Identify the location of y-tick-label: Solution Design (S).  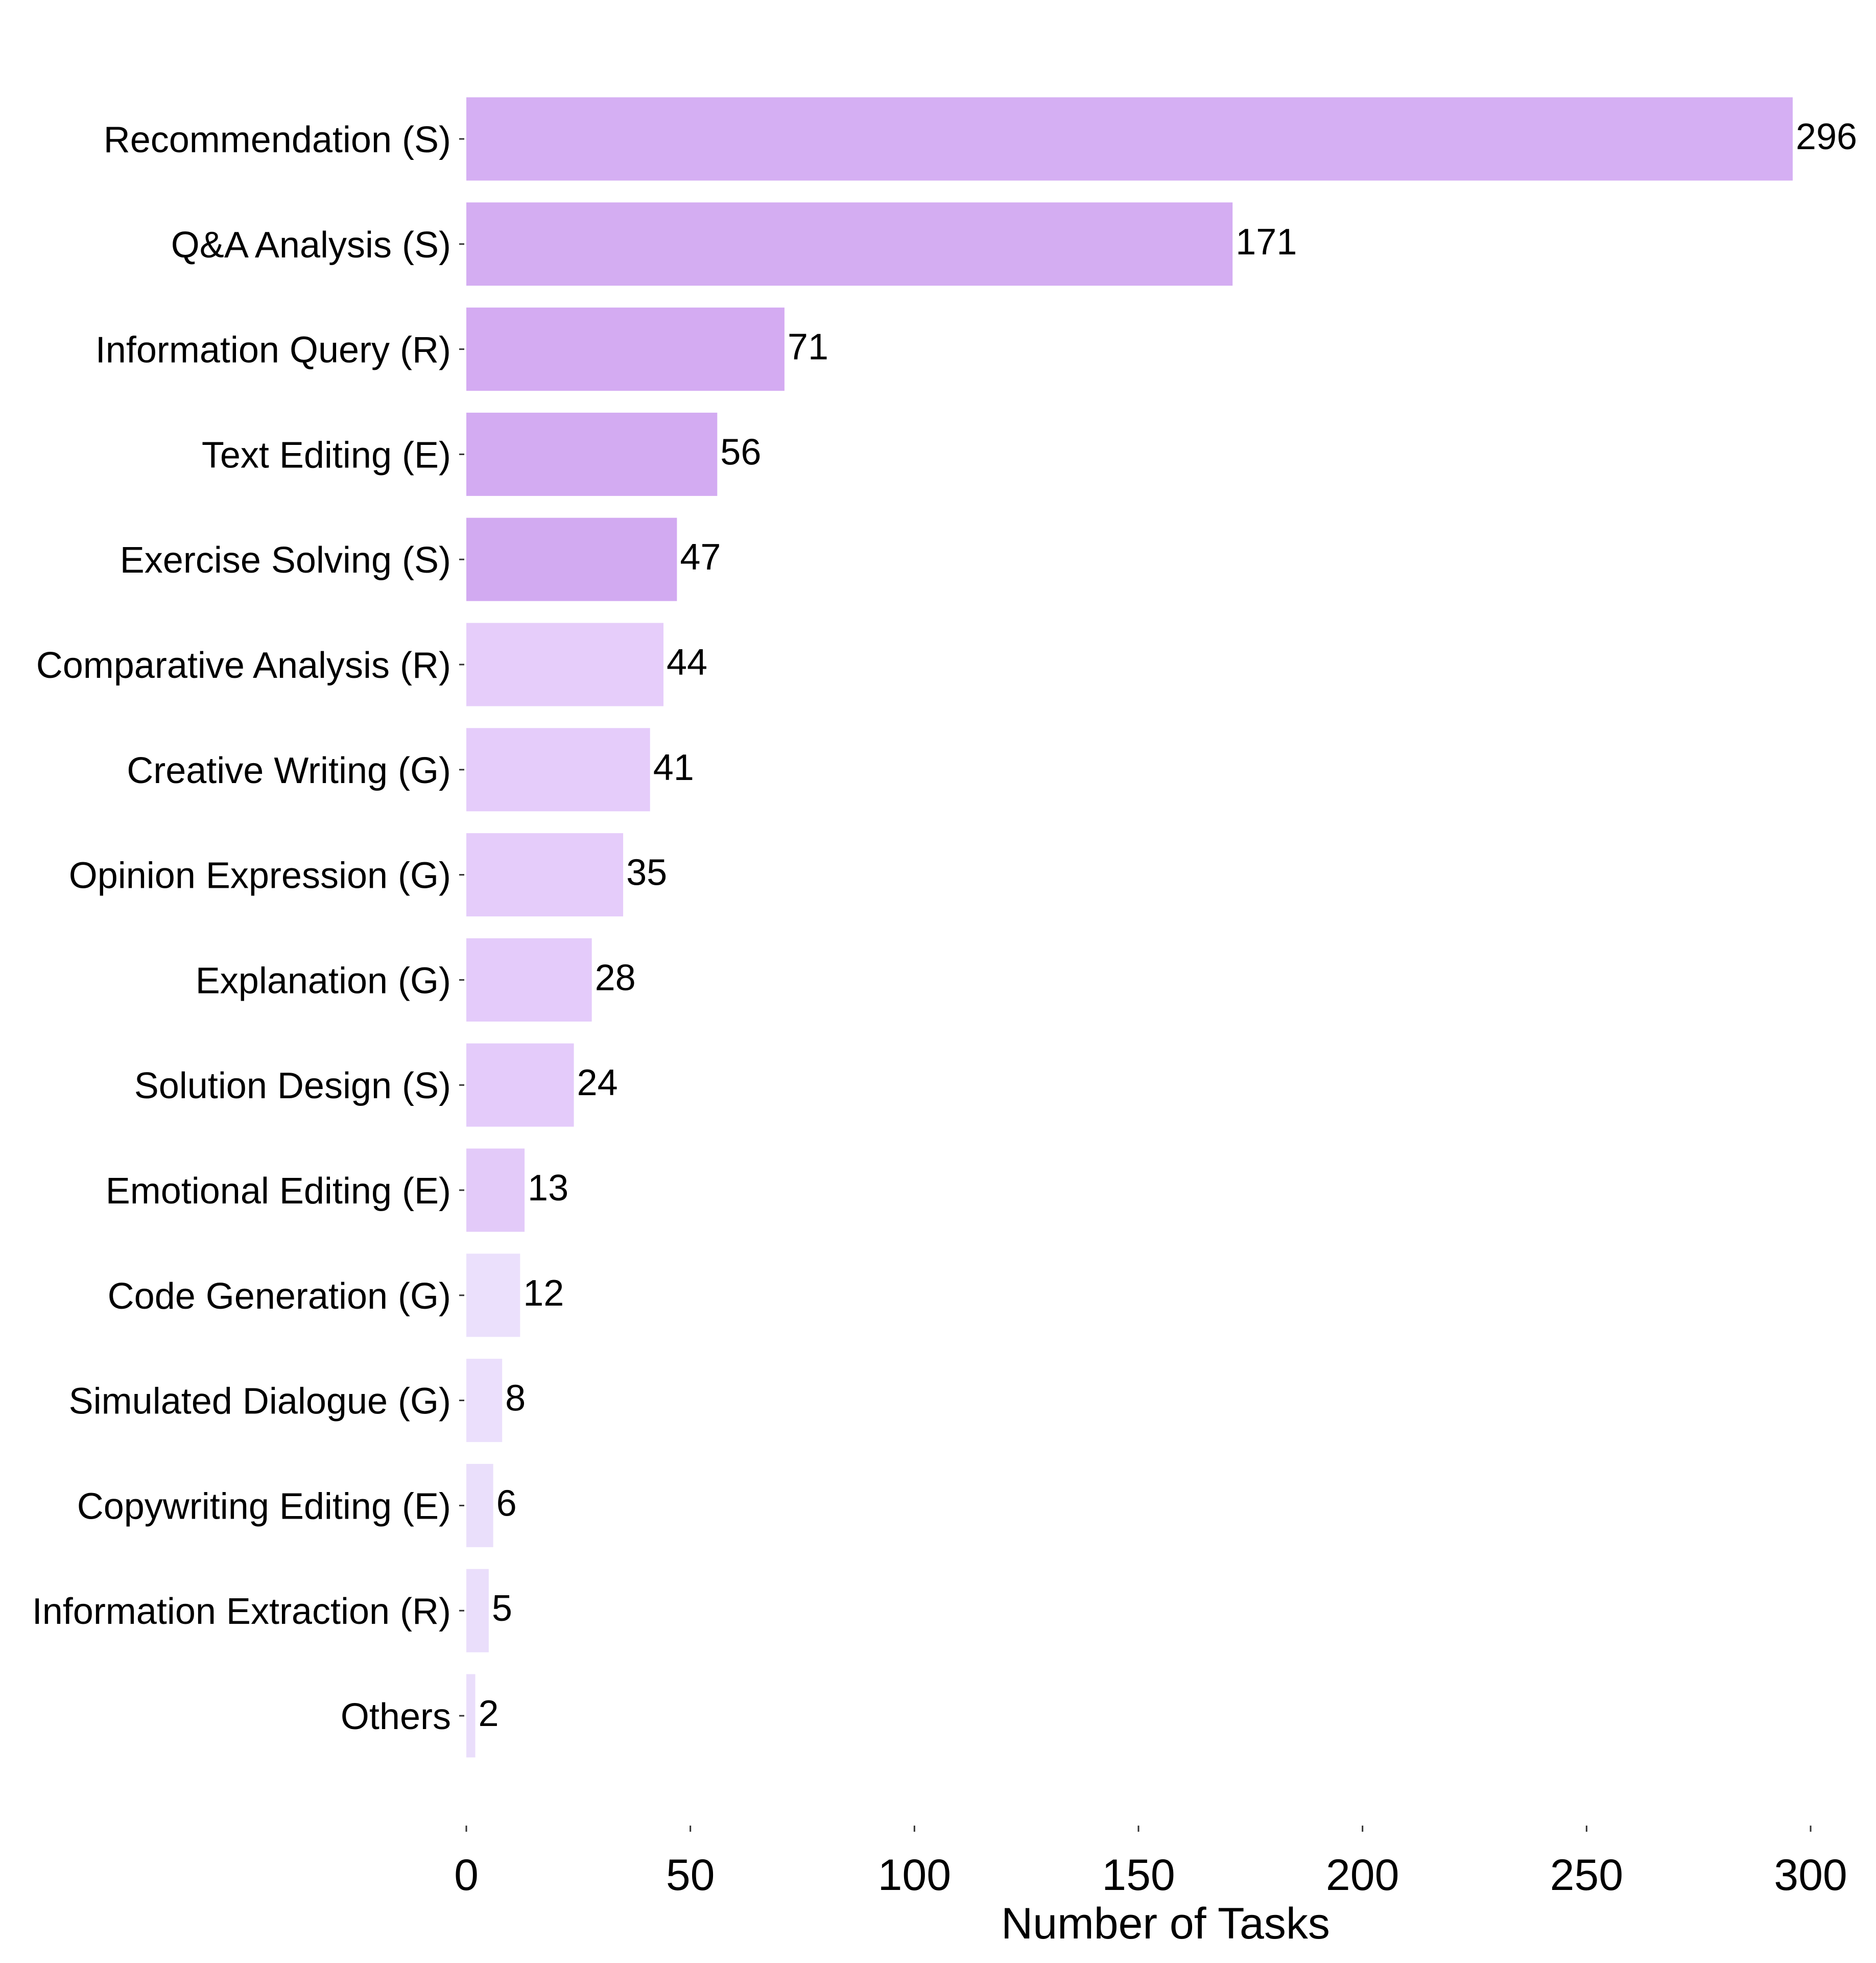
(292, 1086).